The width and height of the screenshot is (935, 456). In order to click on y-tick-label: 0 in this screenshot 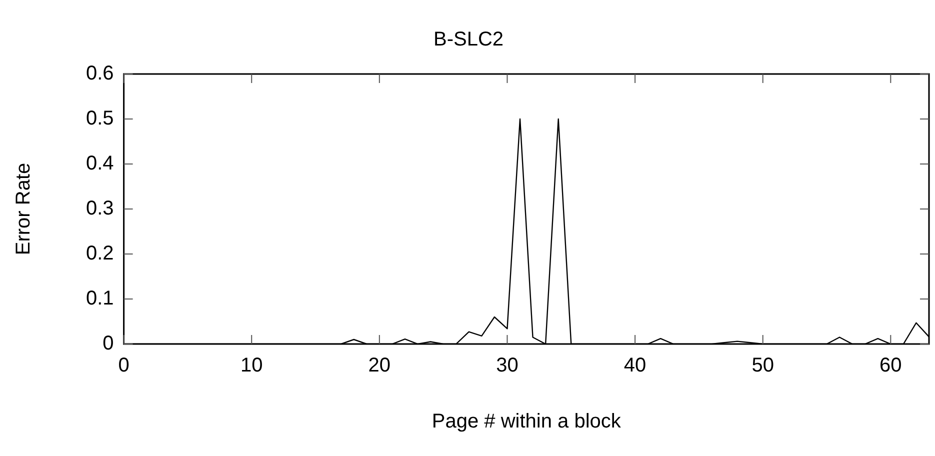, I will do `click(108, 343)`.